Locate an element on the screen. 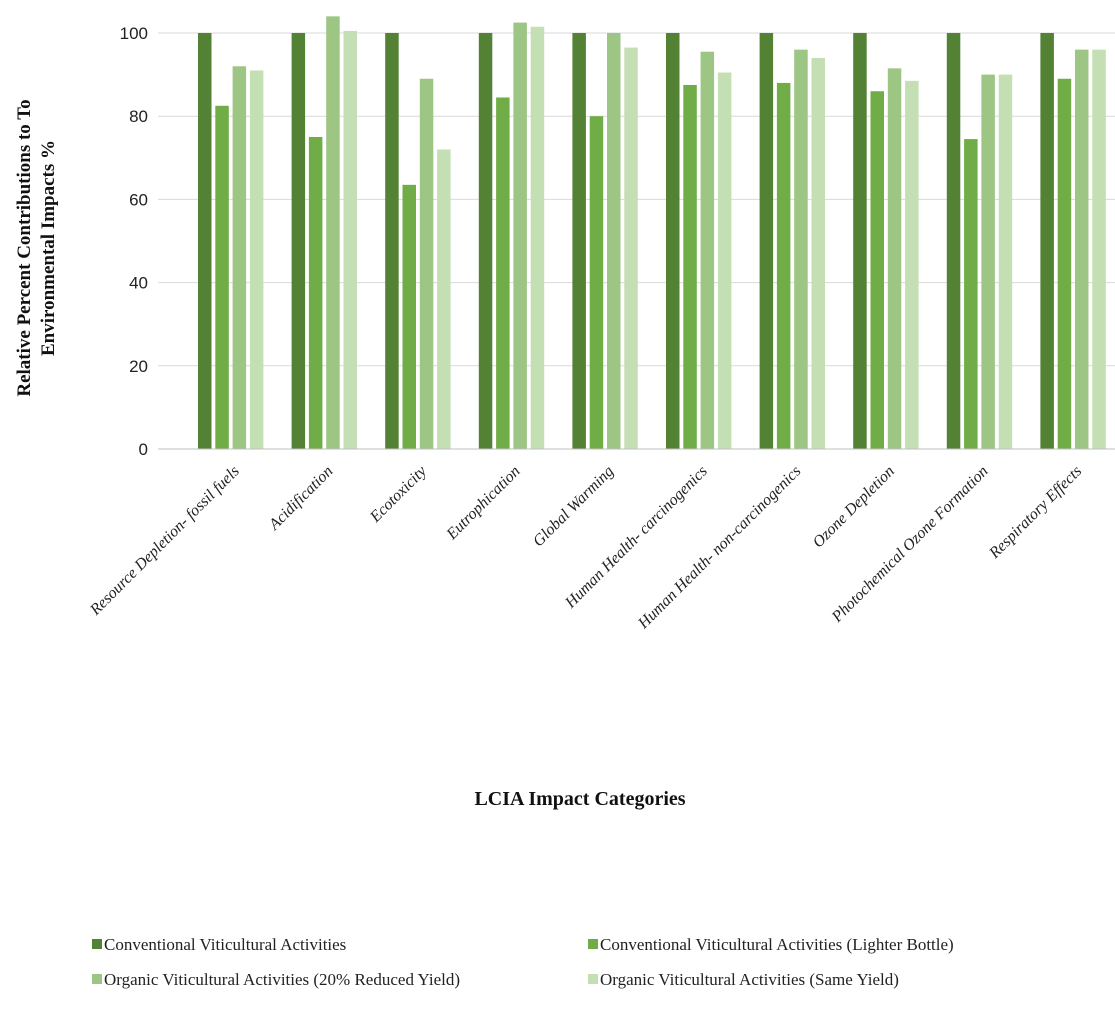 The width and height of the screenshot is (1115, 1013). category-label-9: Photochemical Ozone Formation is located at coordinates (910, 545).